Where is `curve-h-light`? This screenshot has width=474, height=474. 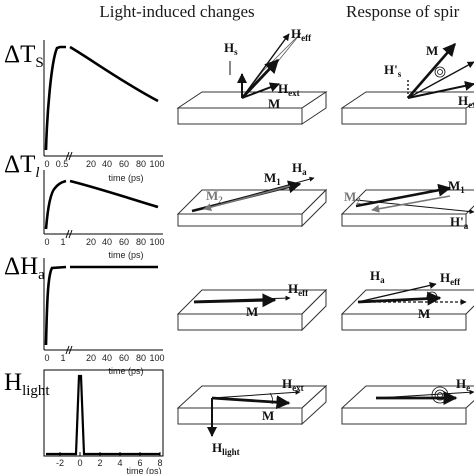 curve-h-light is located at coordinates (103, 415).